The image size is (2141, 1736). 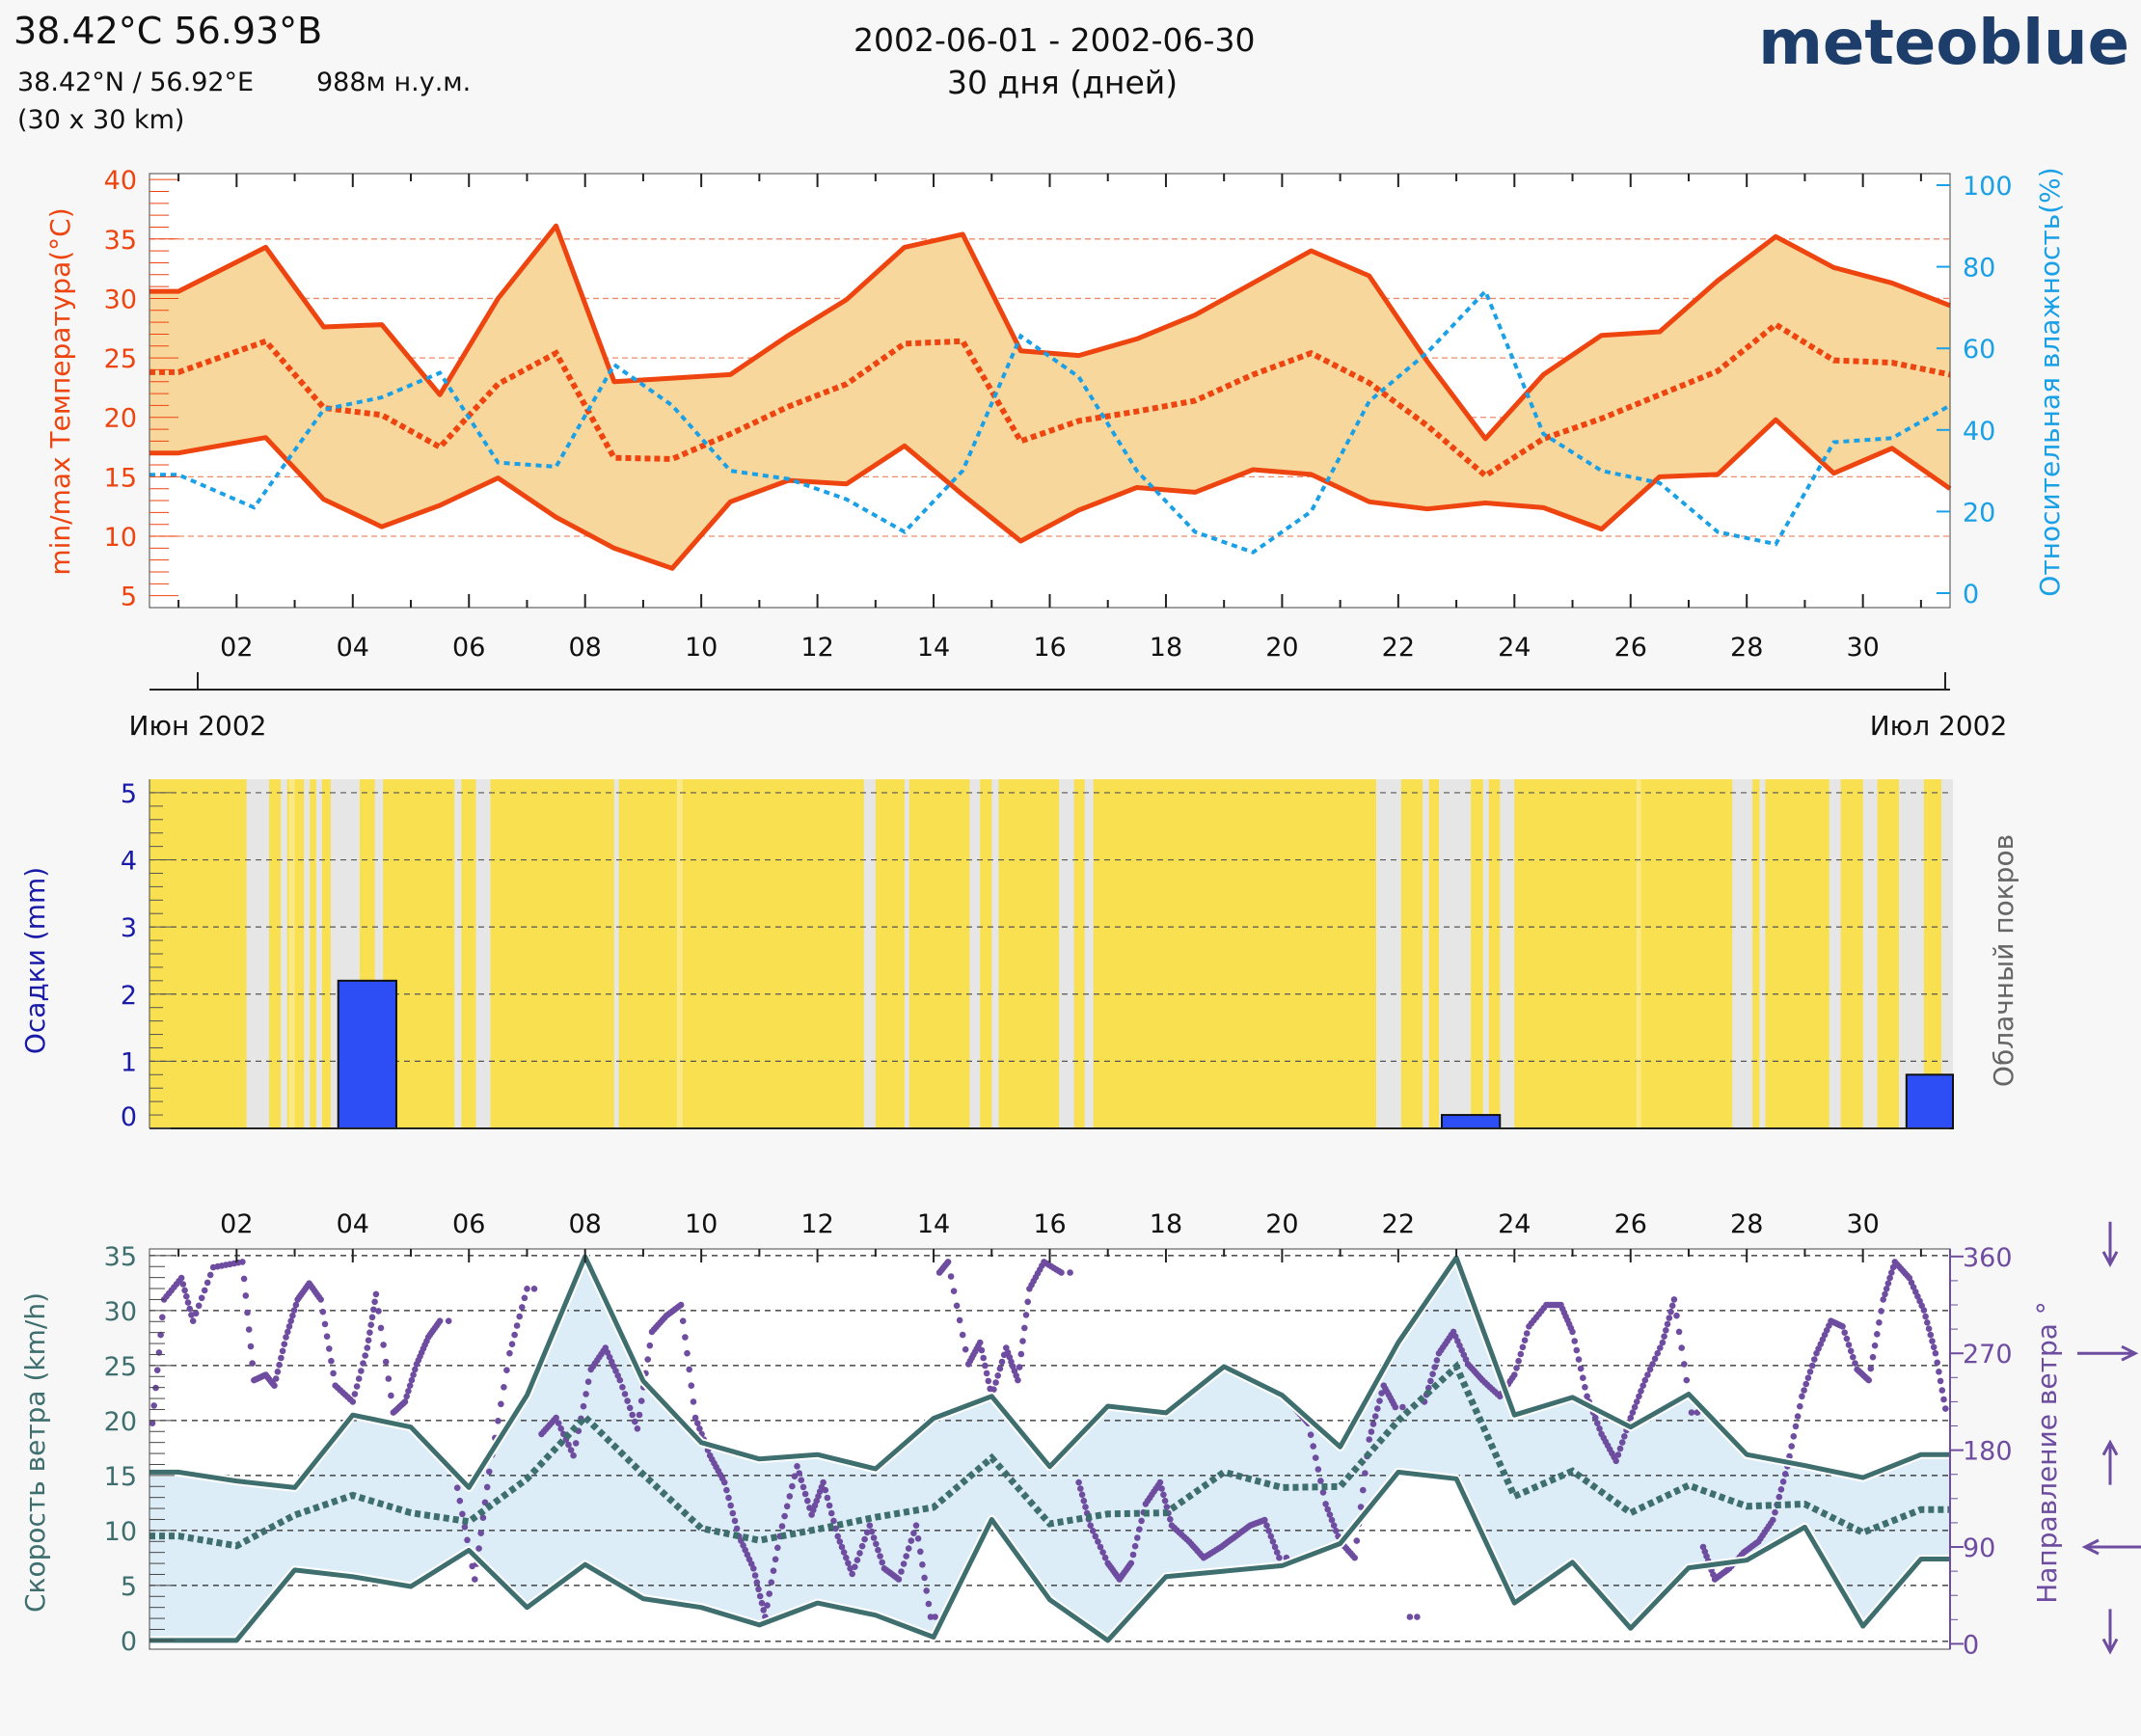 What do you see at coordinates (129, 862) in the screenshot?
I see `precip-tick-label: 4` at bounding box center [129, 862].